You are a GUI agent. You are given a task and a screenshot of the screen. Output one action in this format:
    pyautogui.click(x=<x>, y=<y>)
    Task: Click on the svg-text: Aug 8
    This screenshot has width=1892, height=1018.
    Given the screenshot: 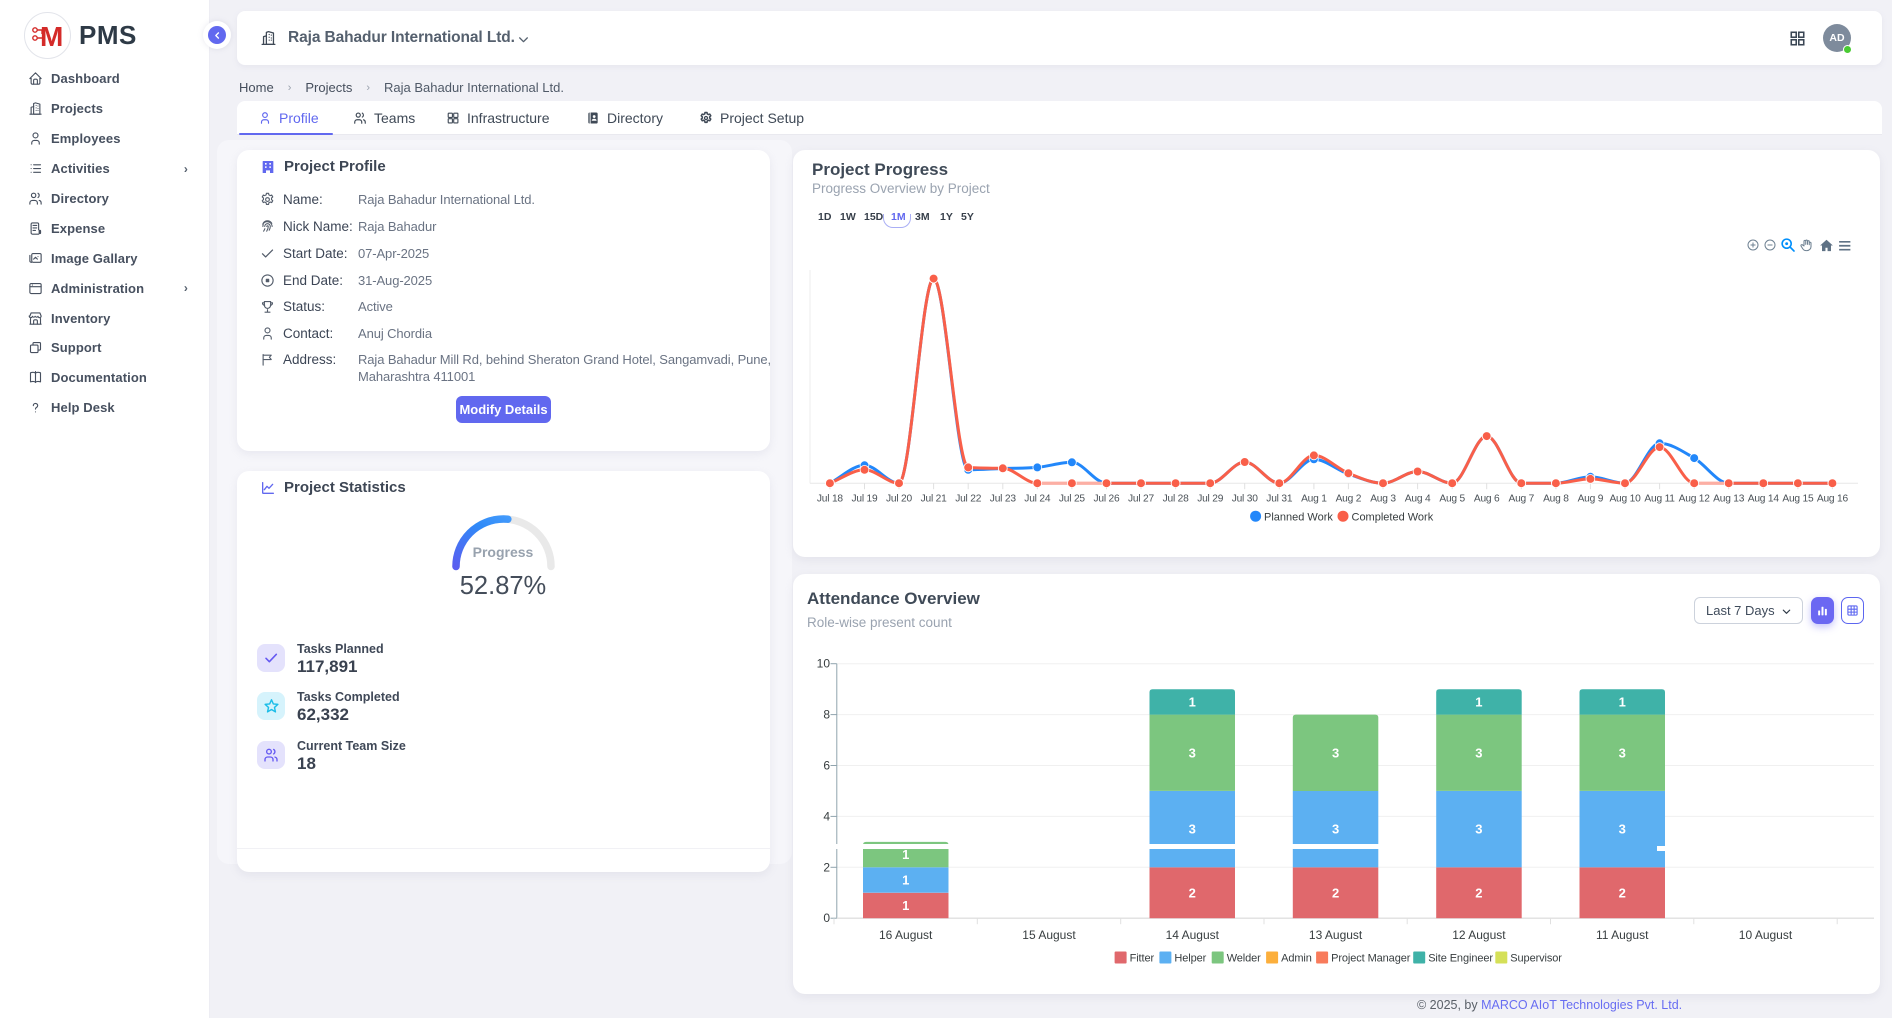 What is the action you would take?
    pyautogui.click(x=1556, y=499)
    